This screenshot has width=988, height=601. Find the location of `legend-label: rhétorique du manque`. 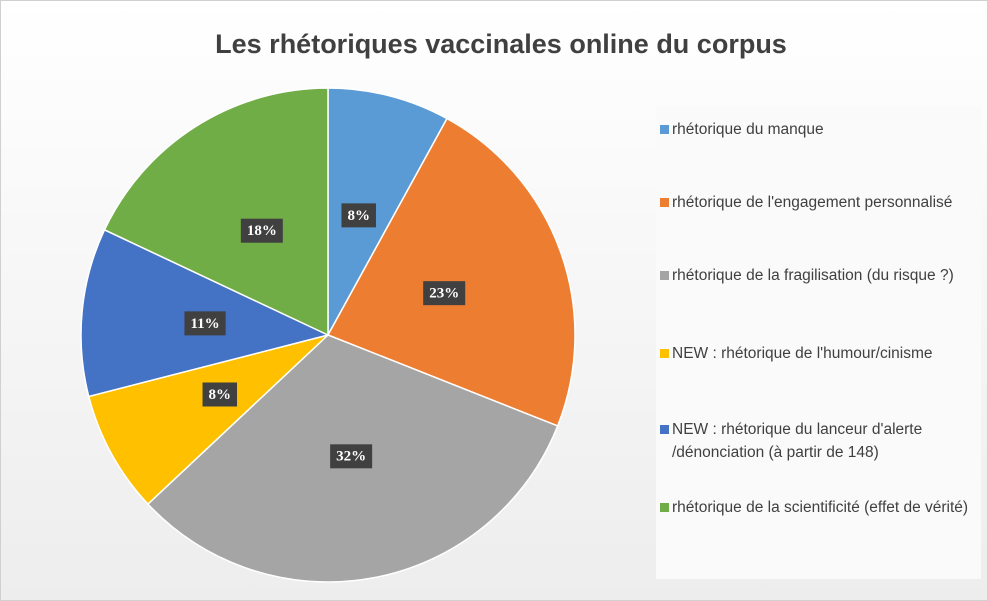

legend-label: rhétorique du manque is located at coordinates (748, 129).